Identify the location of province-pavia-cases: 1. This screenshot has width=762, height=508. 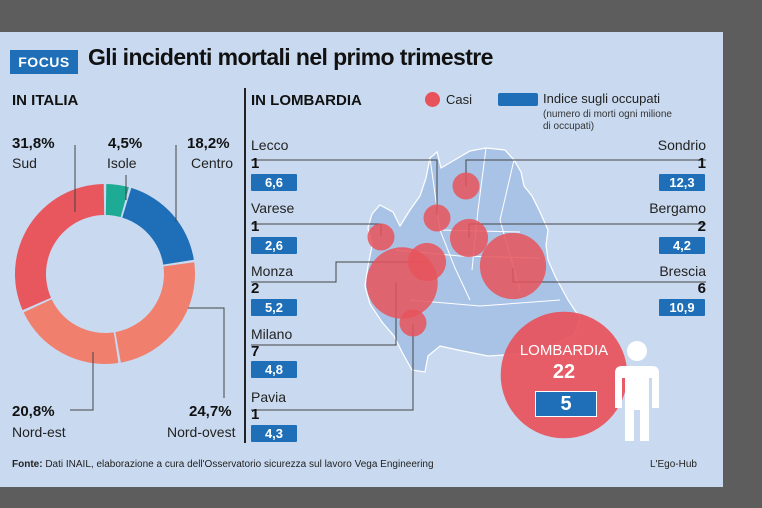
(255, 414).